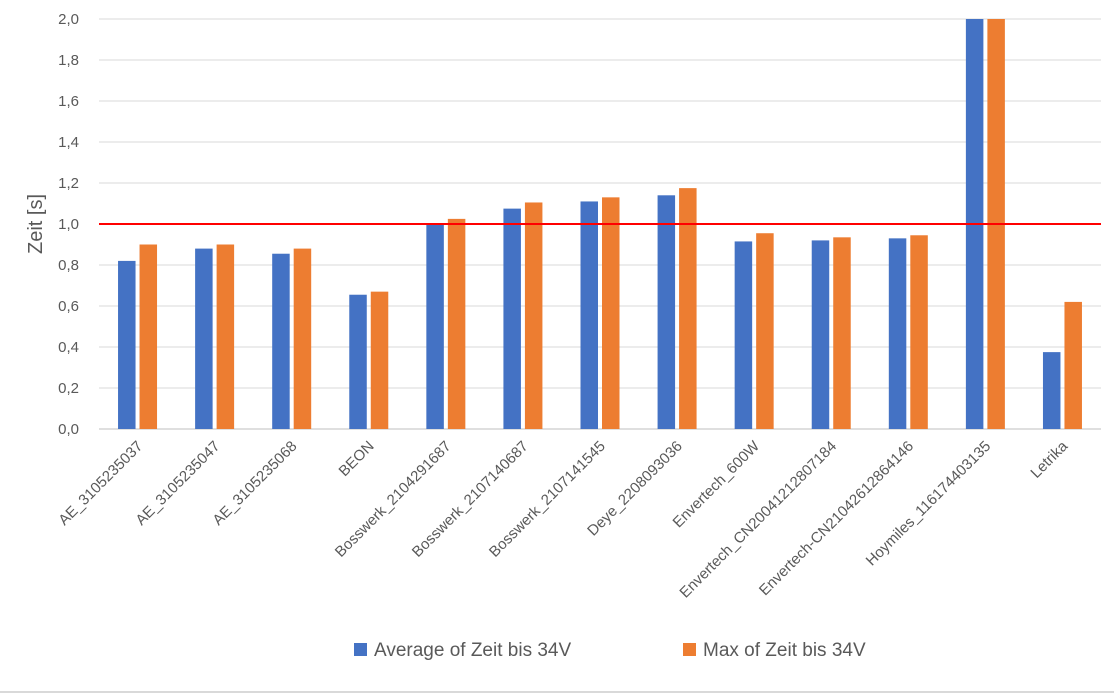  Describe the element at coordinates (357, 459) in the screenshot. I see `x-category-label: BEON` at that location.